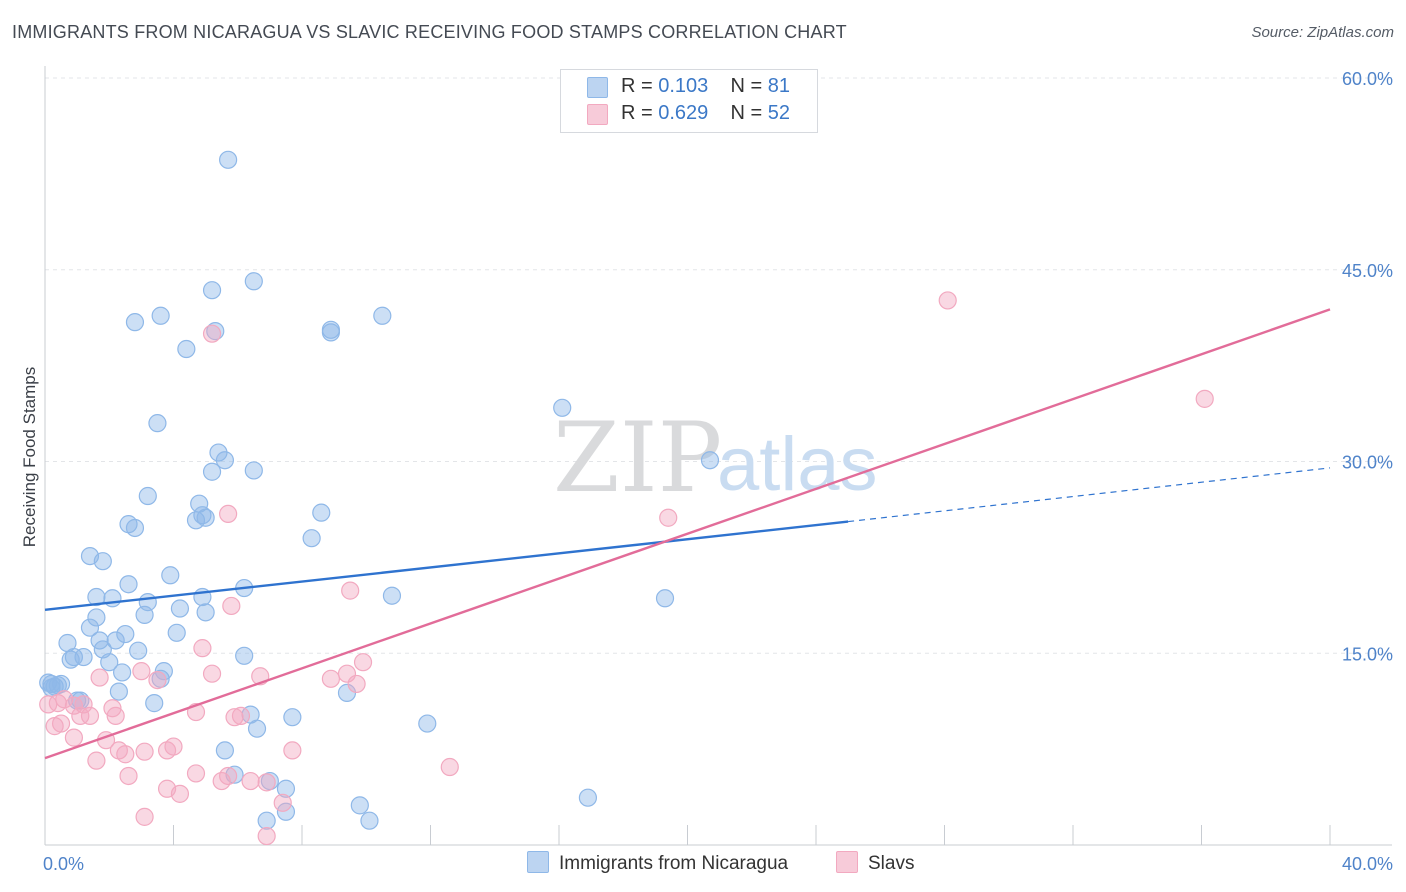 Image resolution: width=1406 pixels, height=892 pixels. What do you see at coordinates (1367, 463) in the screenshot?
I see `y-tick-label: 30.0%` at bounding box center [1367, 463].